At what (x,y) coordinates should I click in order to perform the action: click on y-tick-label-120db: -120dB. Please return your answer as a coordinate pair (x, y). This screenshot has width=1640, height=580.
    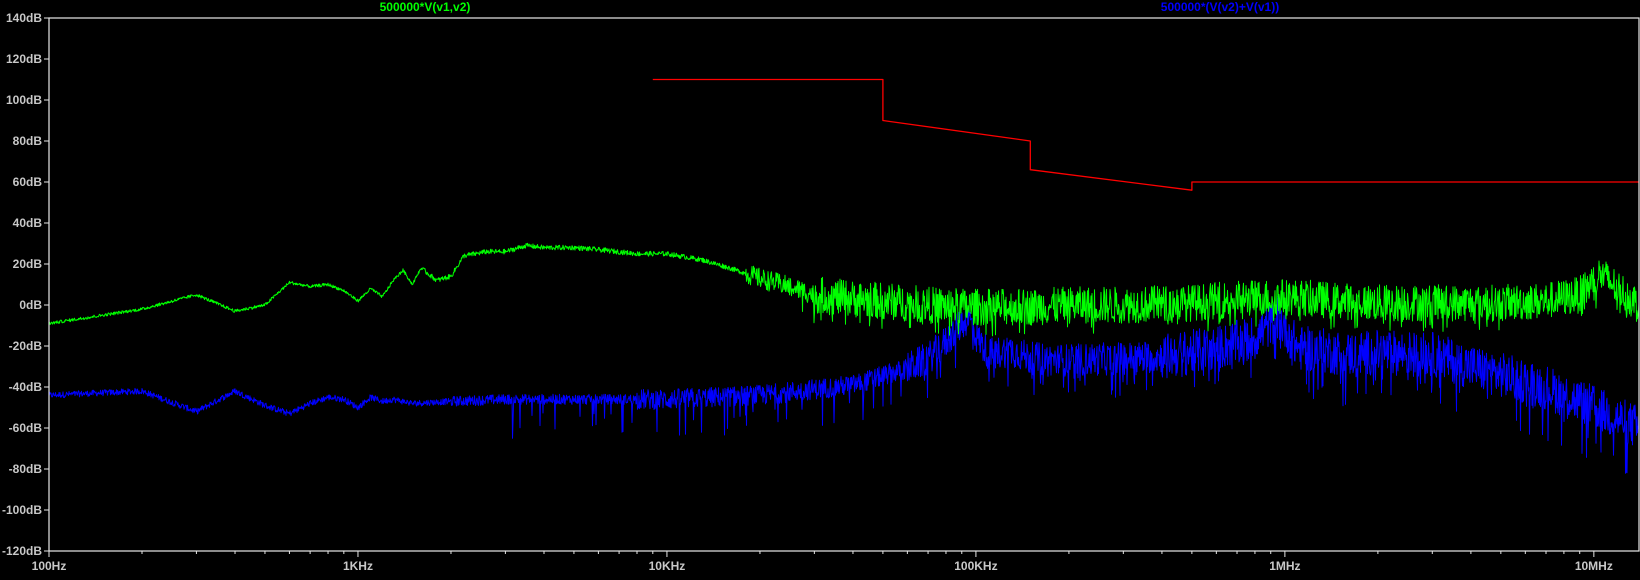
    Looking at the image, I should click on (22, 551).